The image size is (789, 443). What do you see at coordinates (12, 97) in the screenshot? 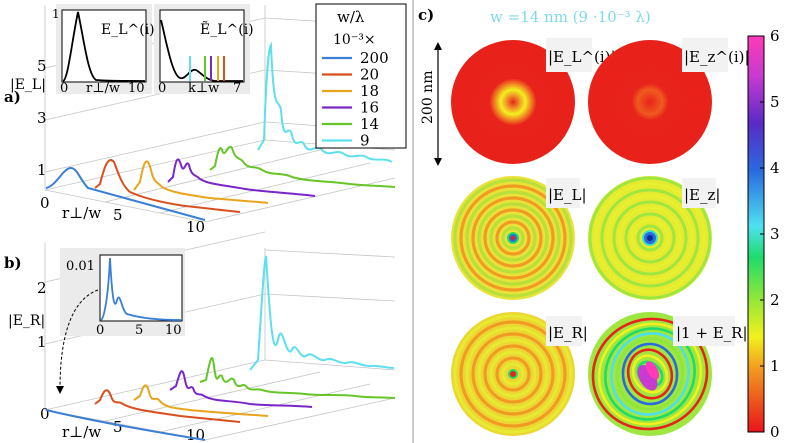
I see `panel-a-label: a)` at bounding box center [12, 97].